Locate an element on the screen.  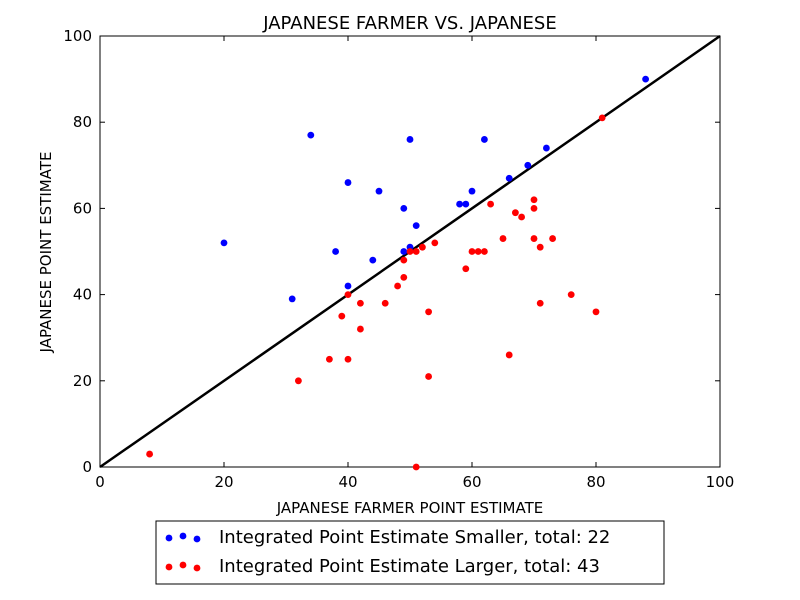
y-tick-label: 0 is located at coordinates (87, 467).